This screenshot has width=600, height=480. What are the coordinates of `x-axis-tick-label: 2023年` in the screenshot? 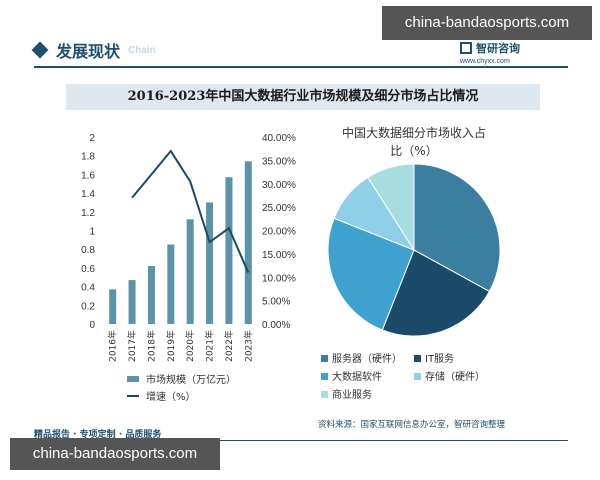 It's located at (248, 346).